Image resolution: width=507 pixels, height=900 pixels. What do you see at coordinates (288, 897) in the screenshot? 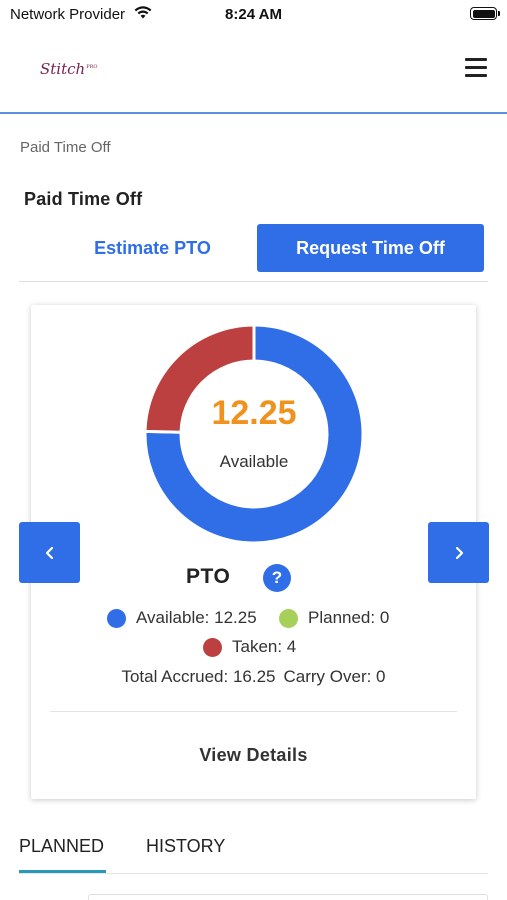
I see `planned-list-card` at bounding box center [288, 897].